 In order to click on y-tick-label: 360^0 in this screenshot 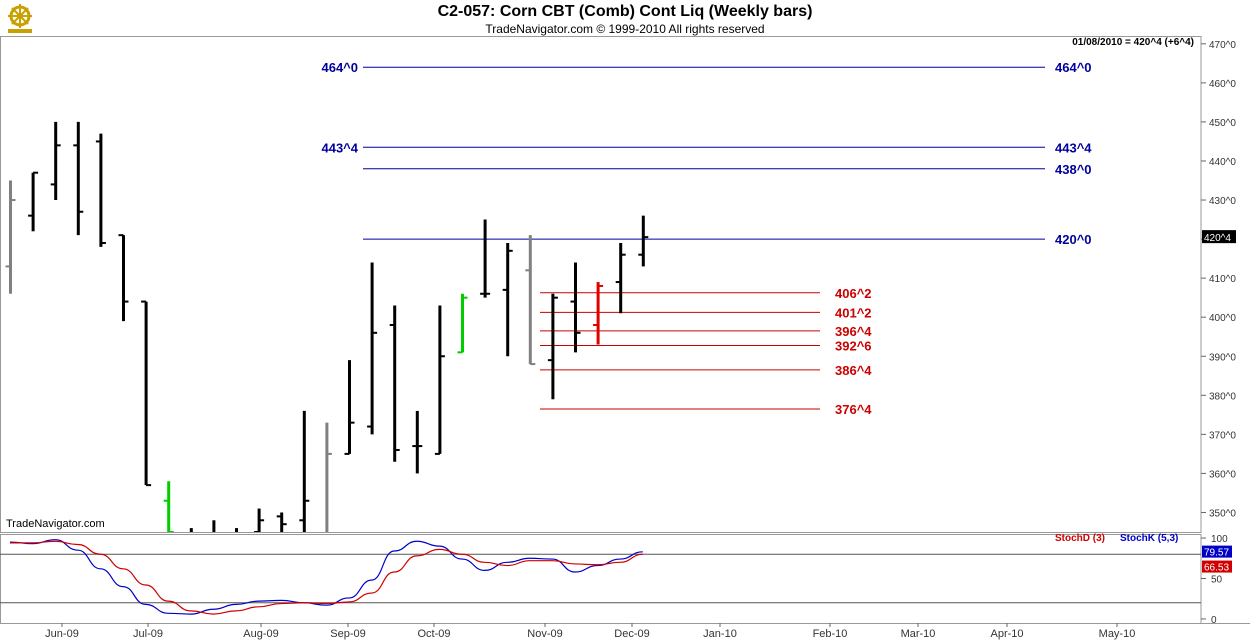, I will do `click(1222, 474)`.